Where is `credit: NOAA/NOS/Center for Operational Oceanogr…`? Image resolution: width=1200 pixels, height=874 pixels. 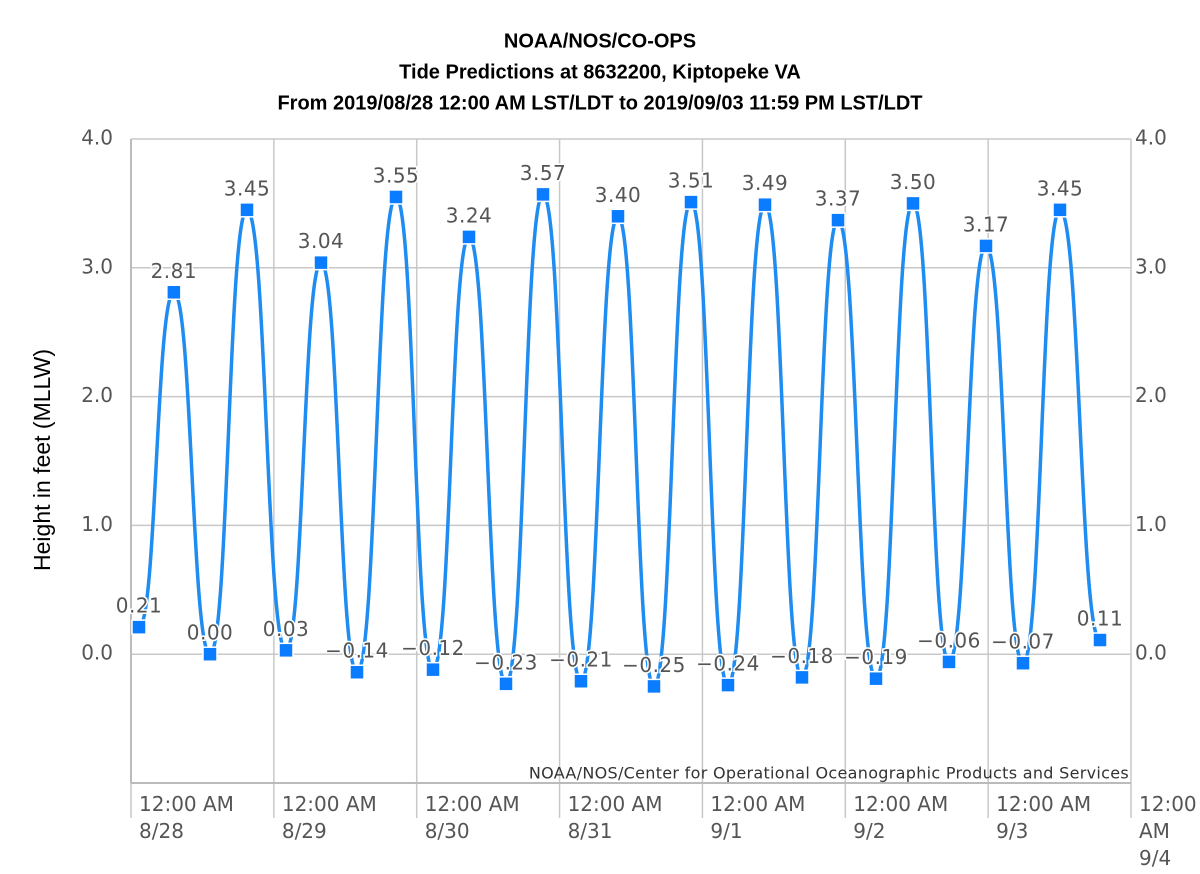 credit: NOAA/NOS/Center for Operational Oceanogr… is located at coordinates (829, 773).